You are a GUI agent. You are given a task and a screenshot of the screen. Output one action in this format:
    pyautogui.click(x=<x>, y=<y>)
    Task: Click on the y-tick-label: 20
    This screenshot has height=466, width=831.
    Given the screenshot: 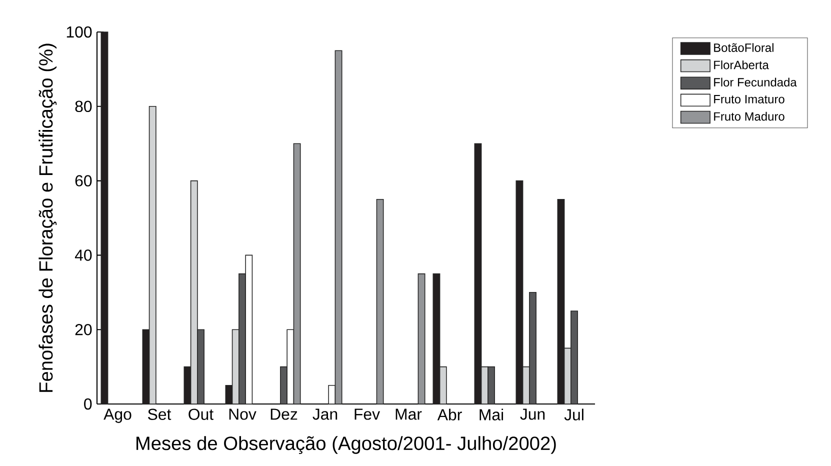 What is the action you would take?
    pyautogui.click(x=83, y=330)
    